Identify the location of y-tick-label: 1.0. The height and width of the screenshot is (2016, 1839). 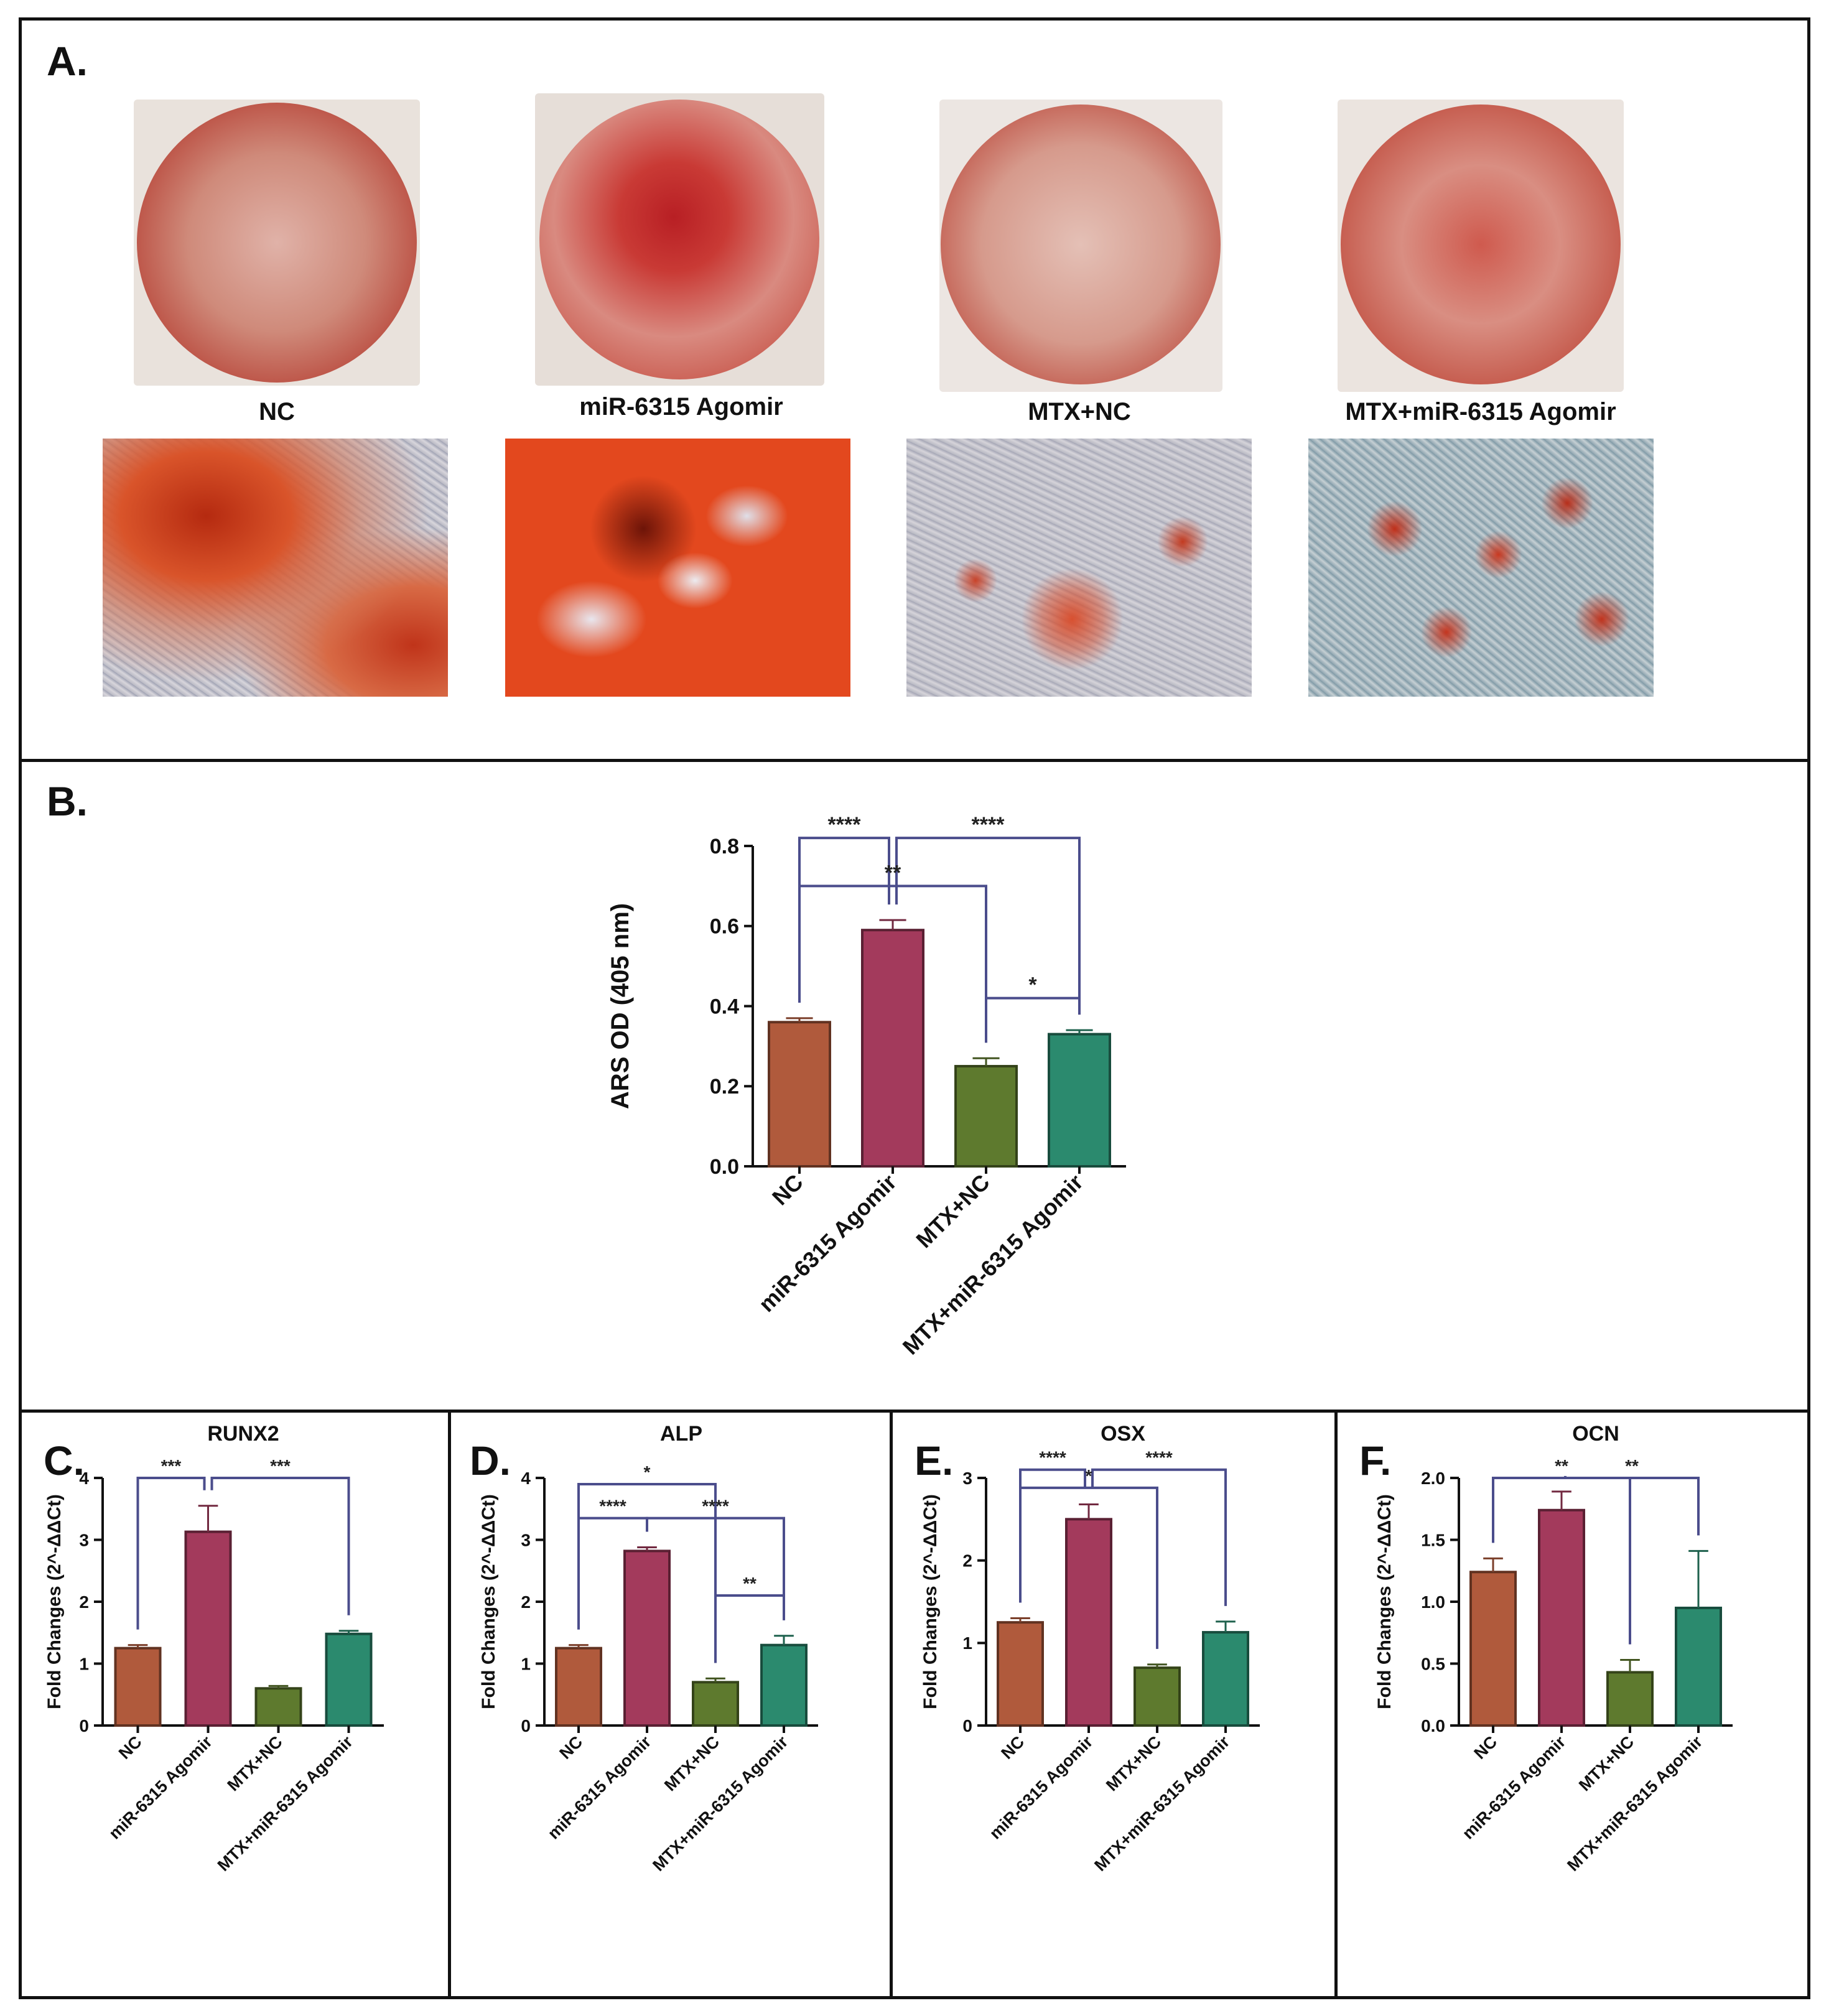
(1433, 1602).